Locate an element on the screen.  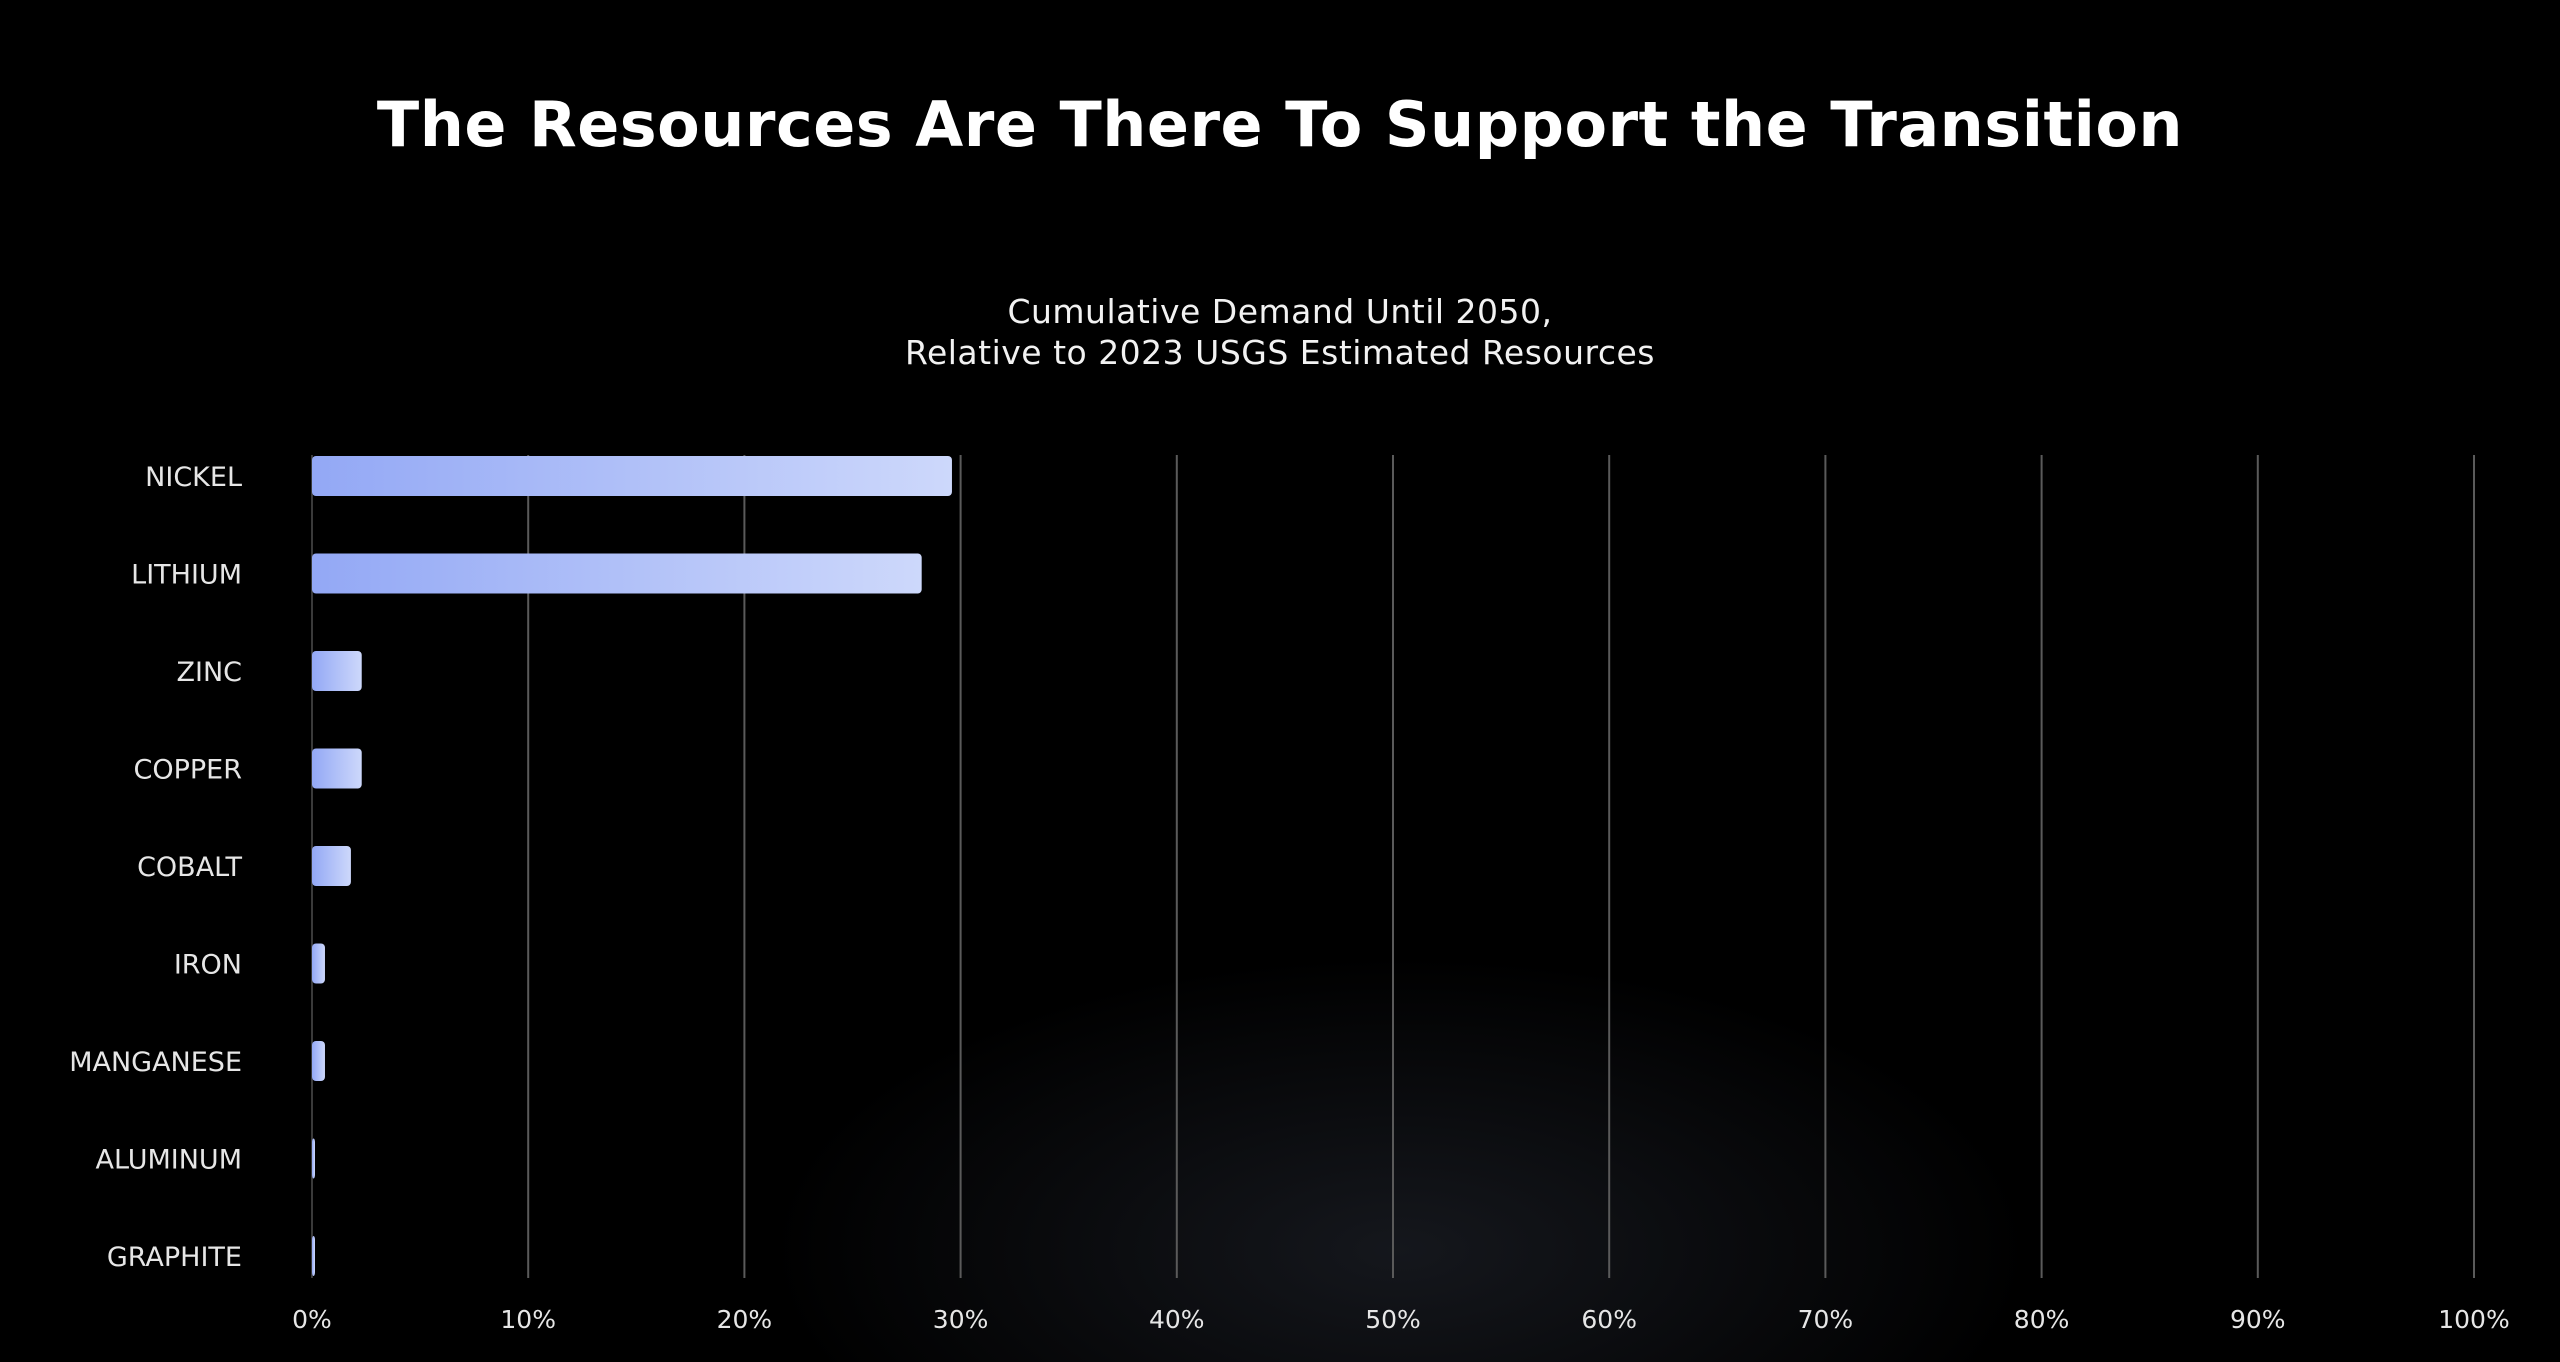
bar-graphite is located at coordinates (313, 1256).